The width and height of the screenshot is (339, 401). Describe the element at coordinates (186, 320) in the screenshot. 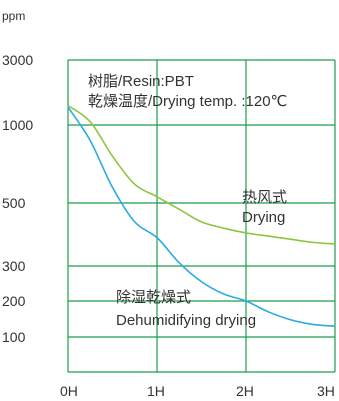

I see `series-label-dehumid-en: Dehumidifying drying` at that location.